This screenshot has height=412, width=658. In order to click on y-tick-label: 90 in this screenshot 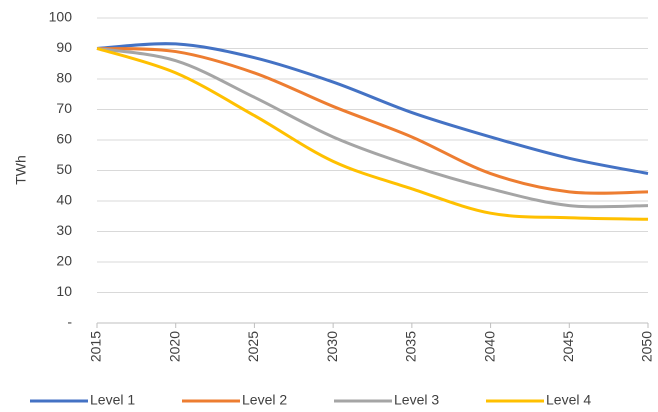, I will do `click(64, 47)`.